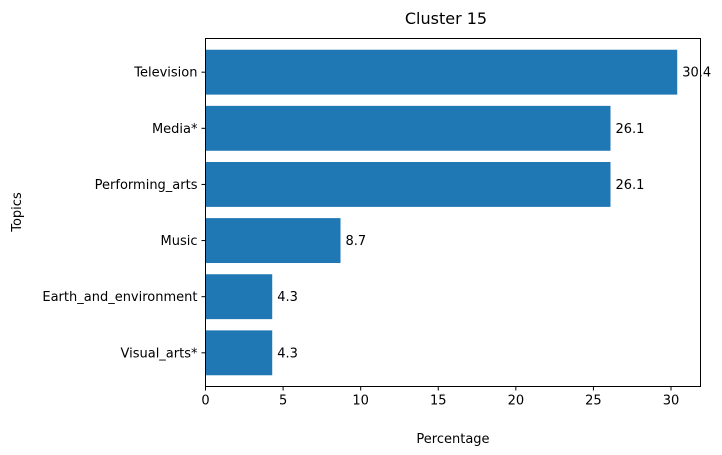  What do you see at coordinates (356, 241) in the screenshot?
I see `data-label: 8.7` at bounding box center [356, 241].